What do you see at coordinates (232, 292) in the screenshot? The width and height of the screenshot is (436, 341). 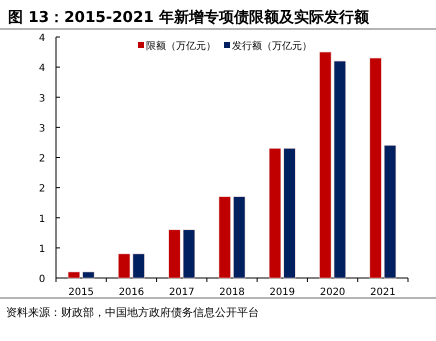 I see `x-tick-label: 2018` at bounding box center [232, 292].